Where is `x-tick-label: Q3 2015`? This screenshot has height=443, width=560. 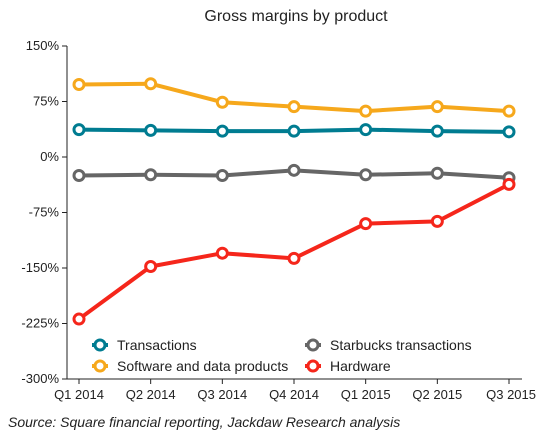 x-tick-label: Q3 2015 is located at coordinates (511, 394).